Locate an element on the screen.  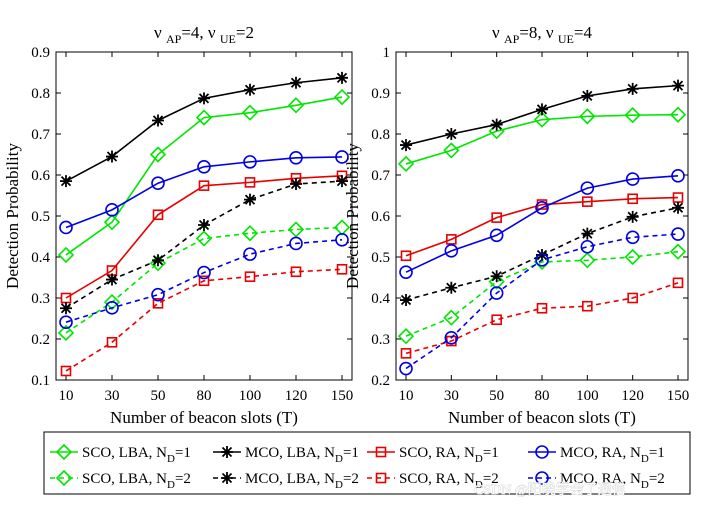
legend-box is located at coordinates (367, 463).